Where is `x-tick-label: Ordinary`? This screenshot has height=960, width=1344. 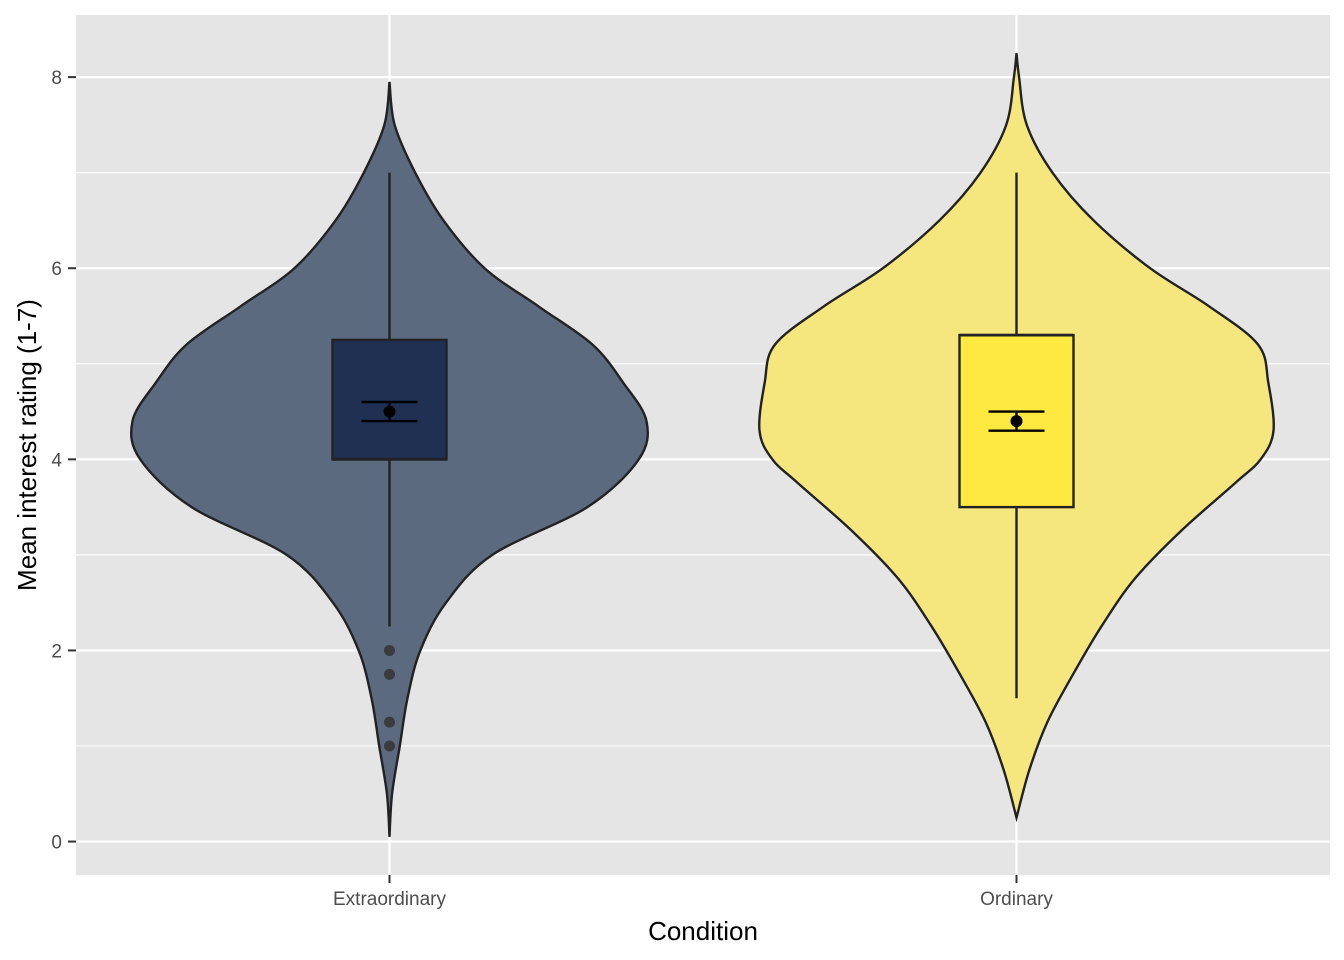
x-tick-label: Ordinary is located at coordinates (1016, 899).